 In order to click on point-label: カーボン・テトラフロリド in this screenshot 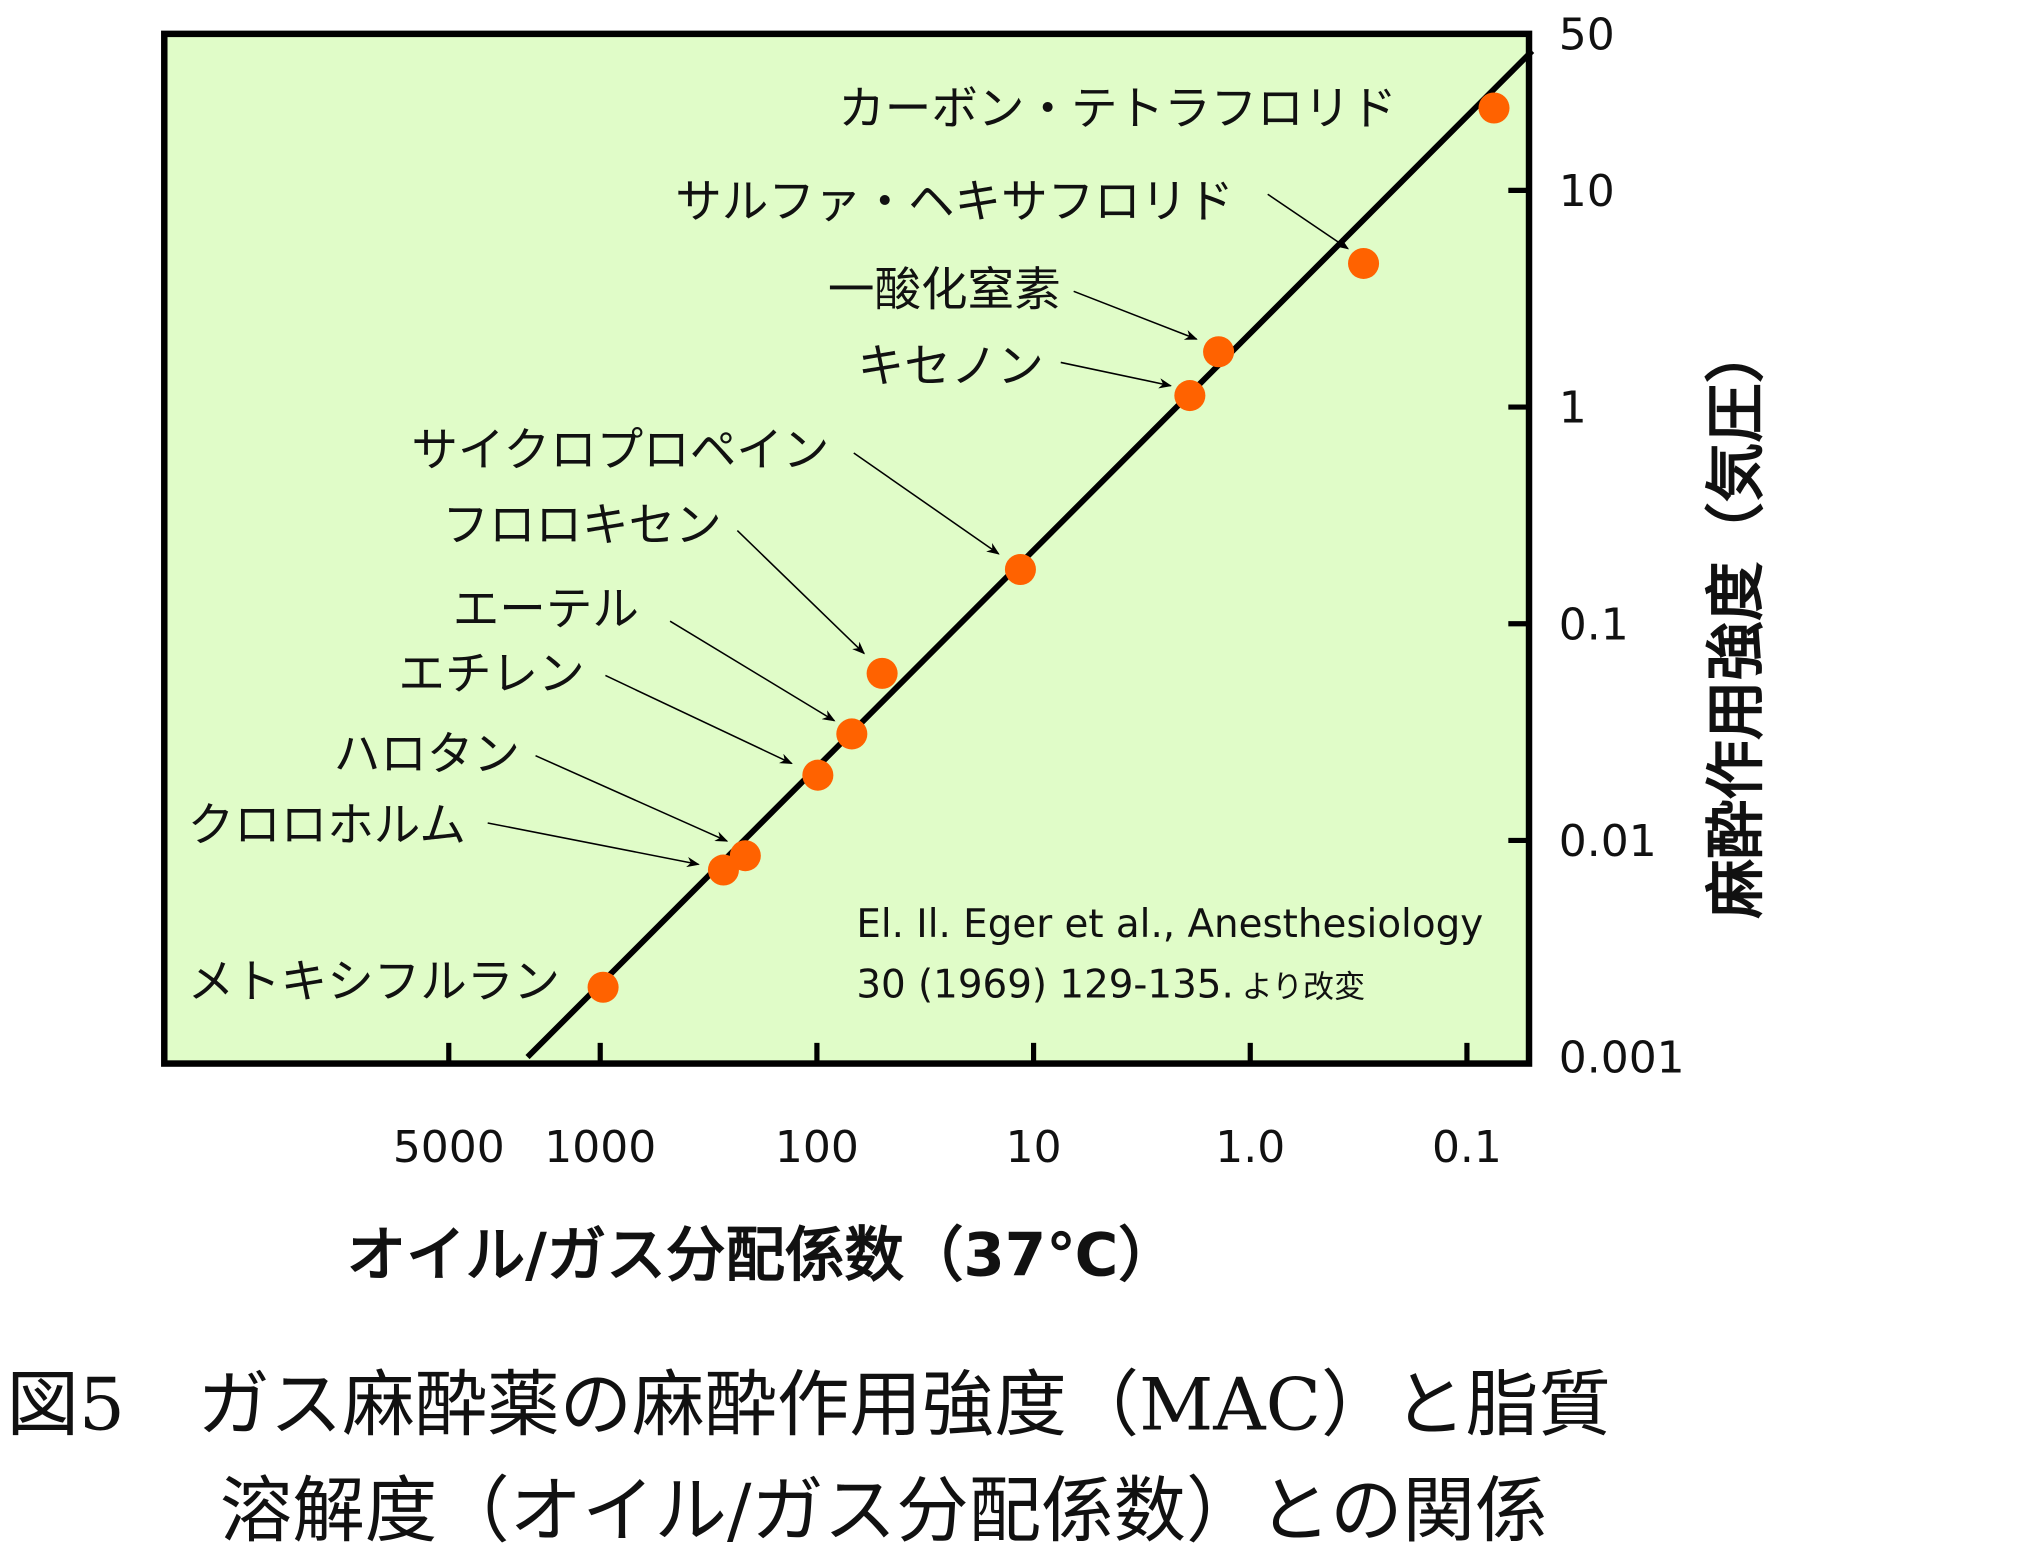, I will do `click(1117, 108)`.